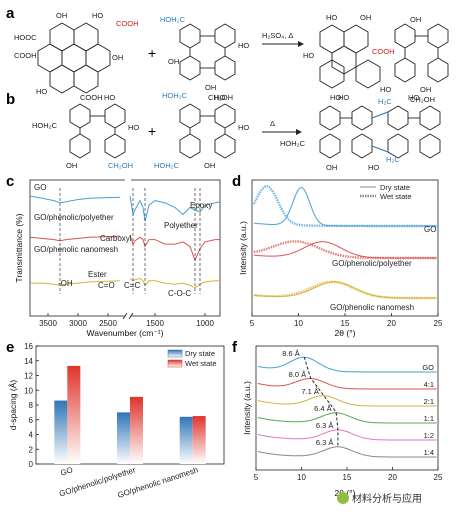  What do you see at coordinates (97, 15) in the screenshot?
I see `label-a-2: HO` at bounding box center [97, 15].